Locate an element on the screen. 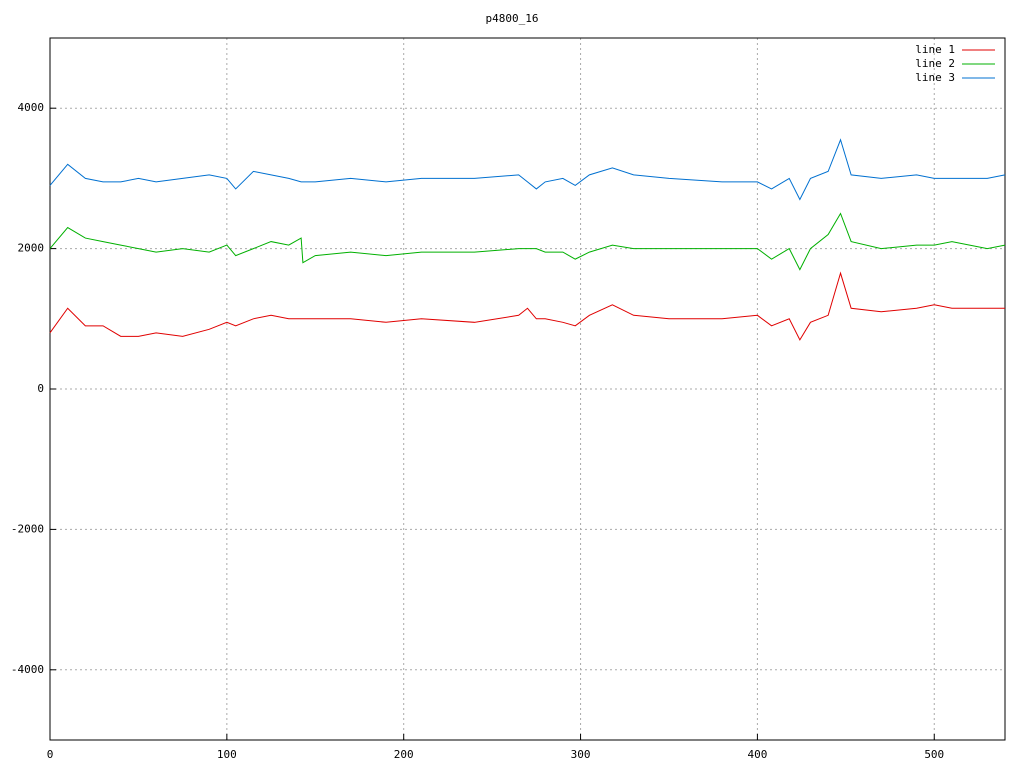 This screenshot has height=772, width=1024. x-tick-label: 100 is located at coordinates (227, 754).